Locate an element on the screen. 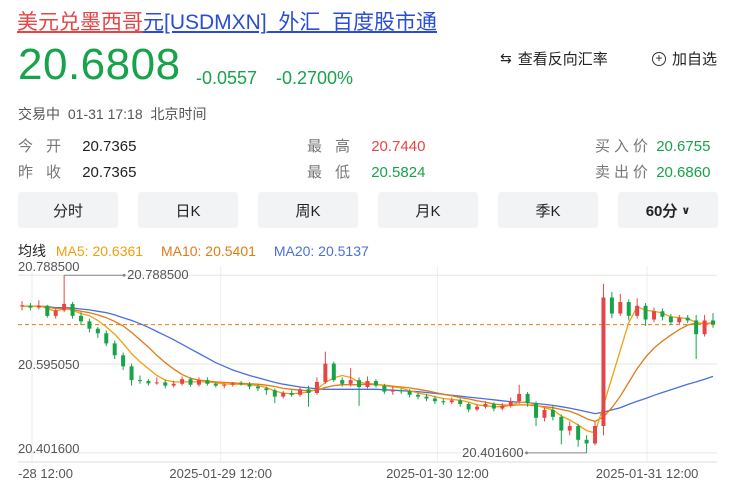  market-status: 交易中 01-31 17:18 北京时间 is located at coordinates (112, 114).